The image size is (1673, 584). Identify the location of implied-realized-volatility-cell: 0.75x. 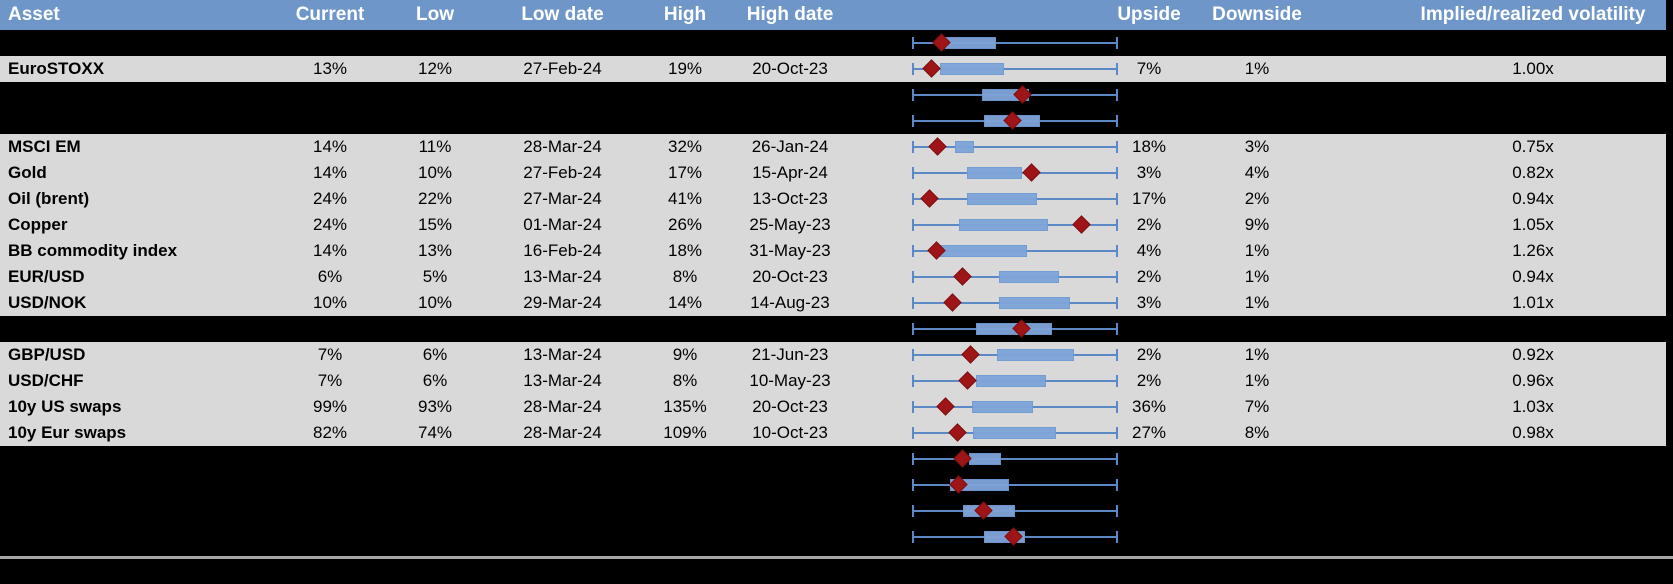
(1533, 146).